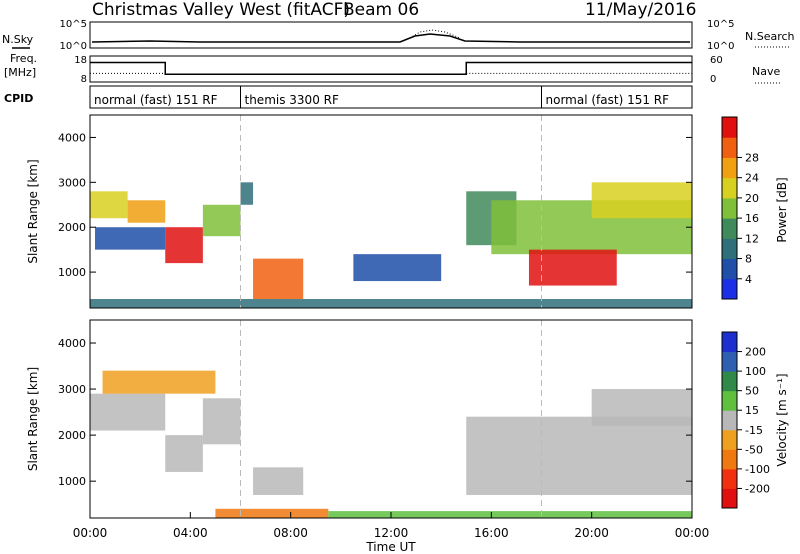 Image resolution: width=800 pixels, height=554 pixels. I want to click on colorbar-tick-label: 12, so click(752, 238).